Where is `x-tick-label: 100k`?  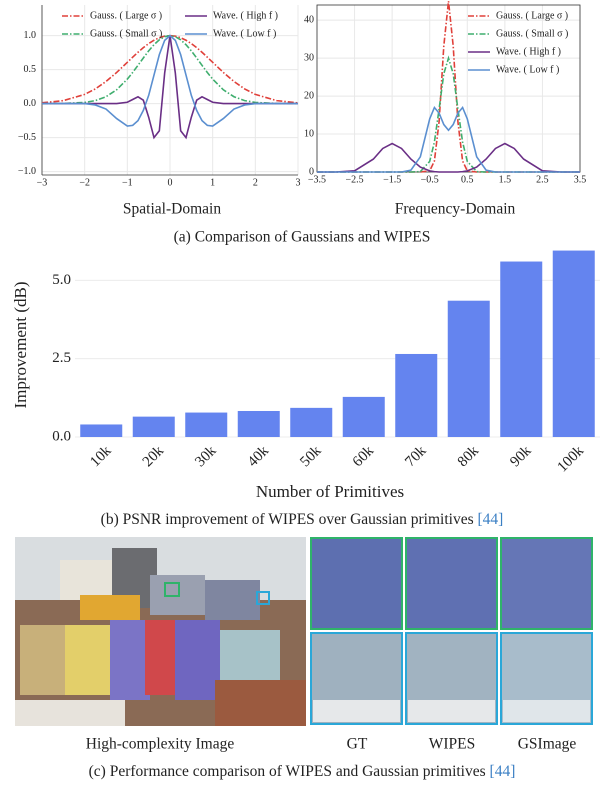
x-tick-label: 100k is located at coordinates (570, 459).